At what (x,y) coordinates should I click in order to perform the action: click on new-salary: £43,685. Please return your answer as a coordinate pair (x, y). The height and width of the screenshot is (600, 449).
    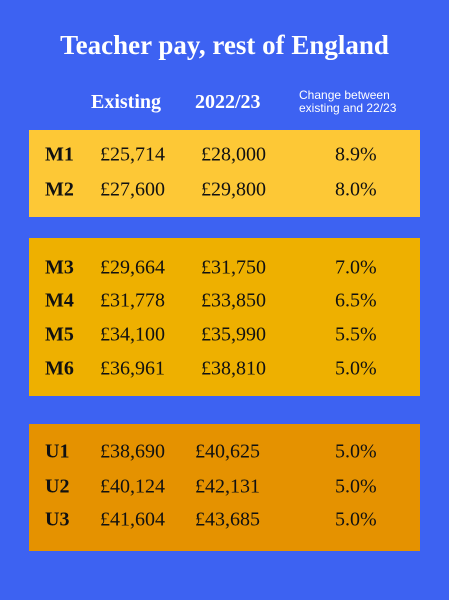
    Looking at the image, I should click on (227, 519).